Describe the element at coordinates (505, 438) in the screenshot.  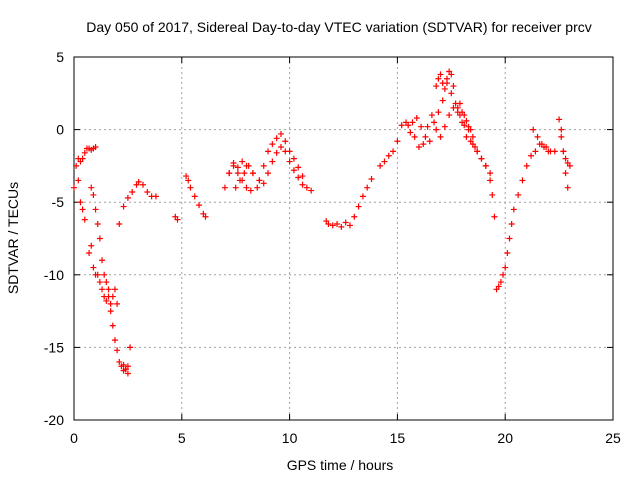
I see `x-tick-label: 20` at that location.